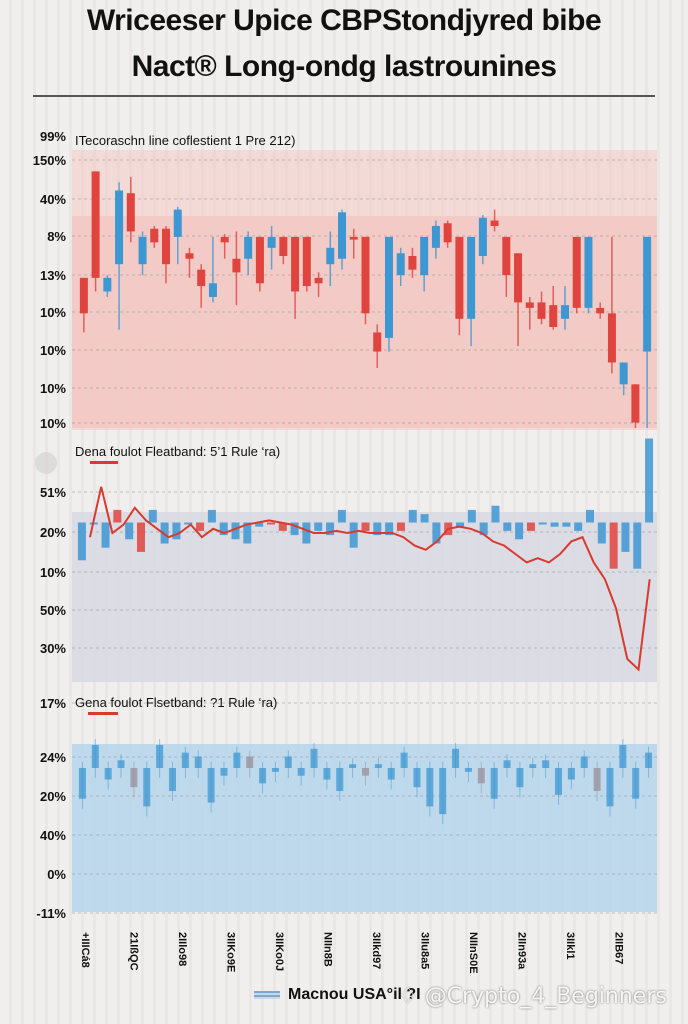  Describe the element at coordinates (365, 503) in the screenshot. I see `panel-2-bars` at that location.